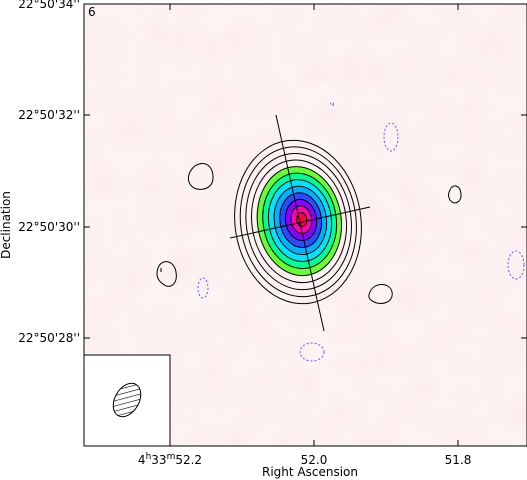  Describe the element at coordinates (49, 338) in the screenshot. I see `y-tick-label: 22°50'28''` at that location.